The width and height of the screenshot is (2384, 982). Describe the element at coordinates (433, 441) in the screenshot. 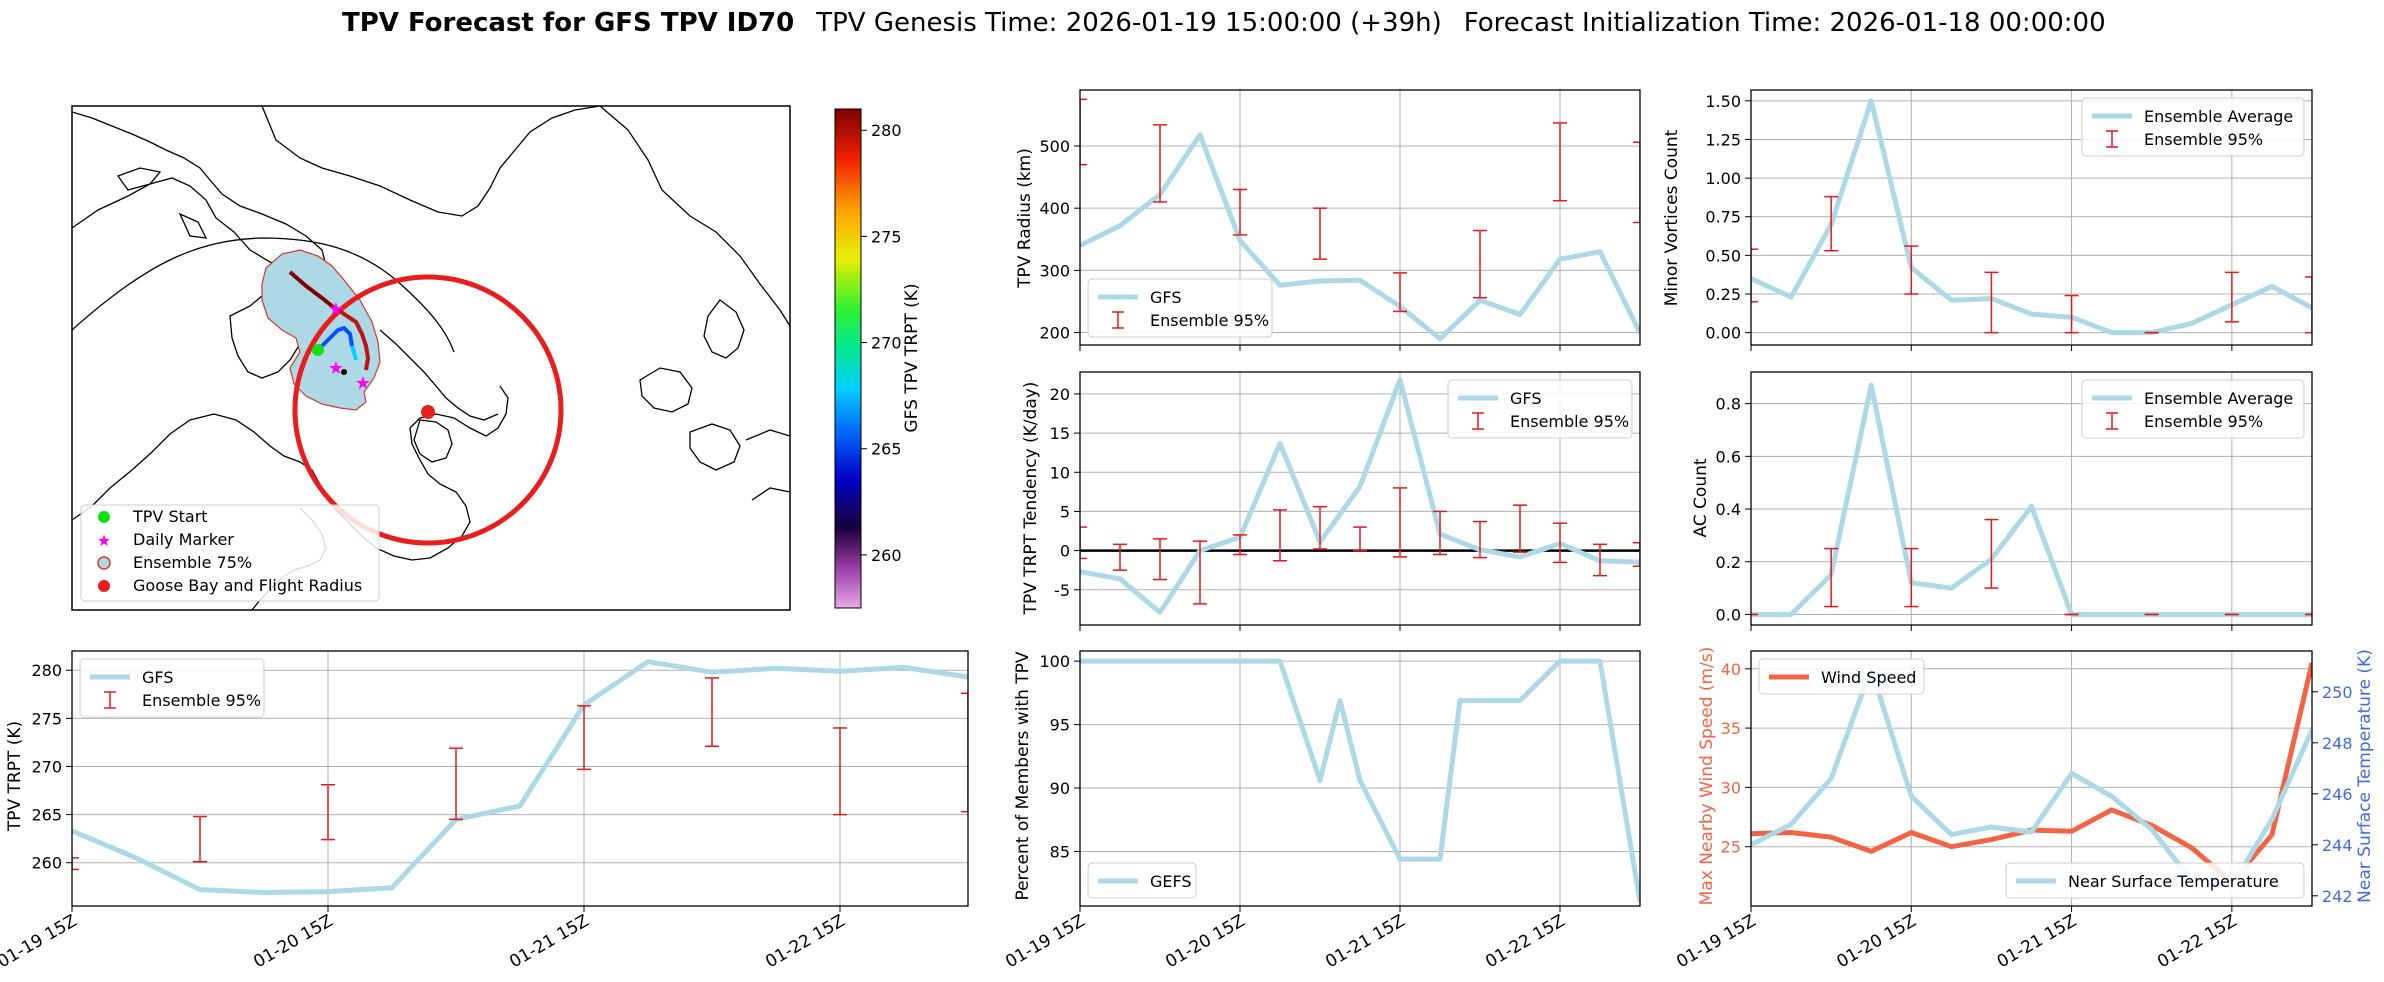

I see `newfoundland-coast` at that location.